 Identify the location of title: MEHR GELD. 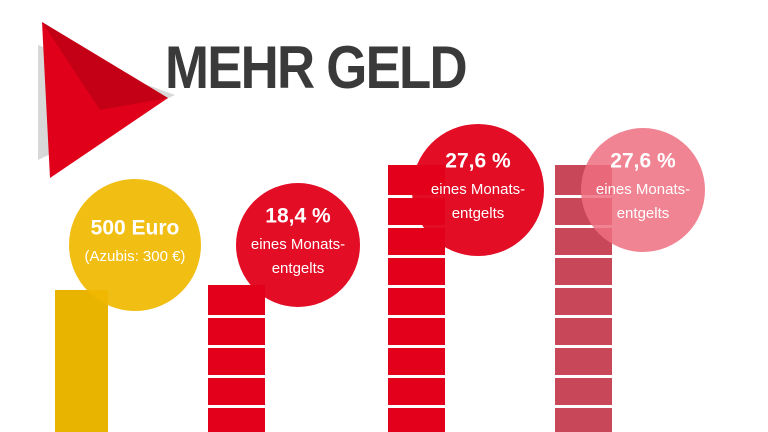
(315, 67).